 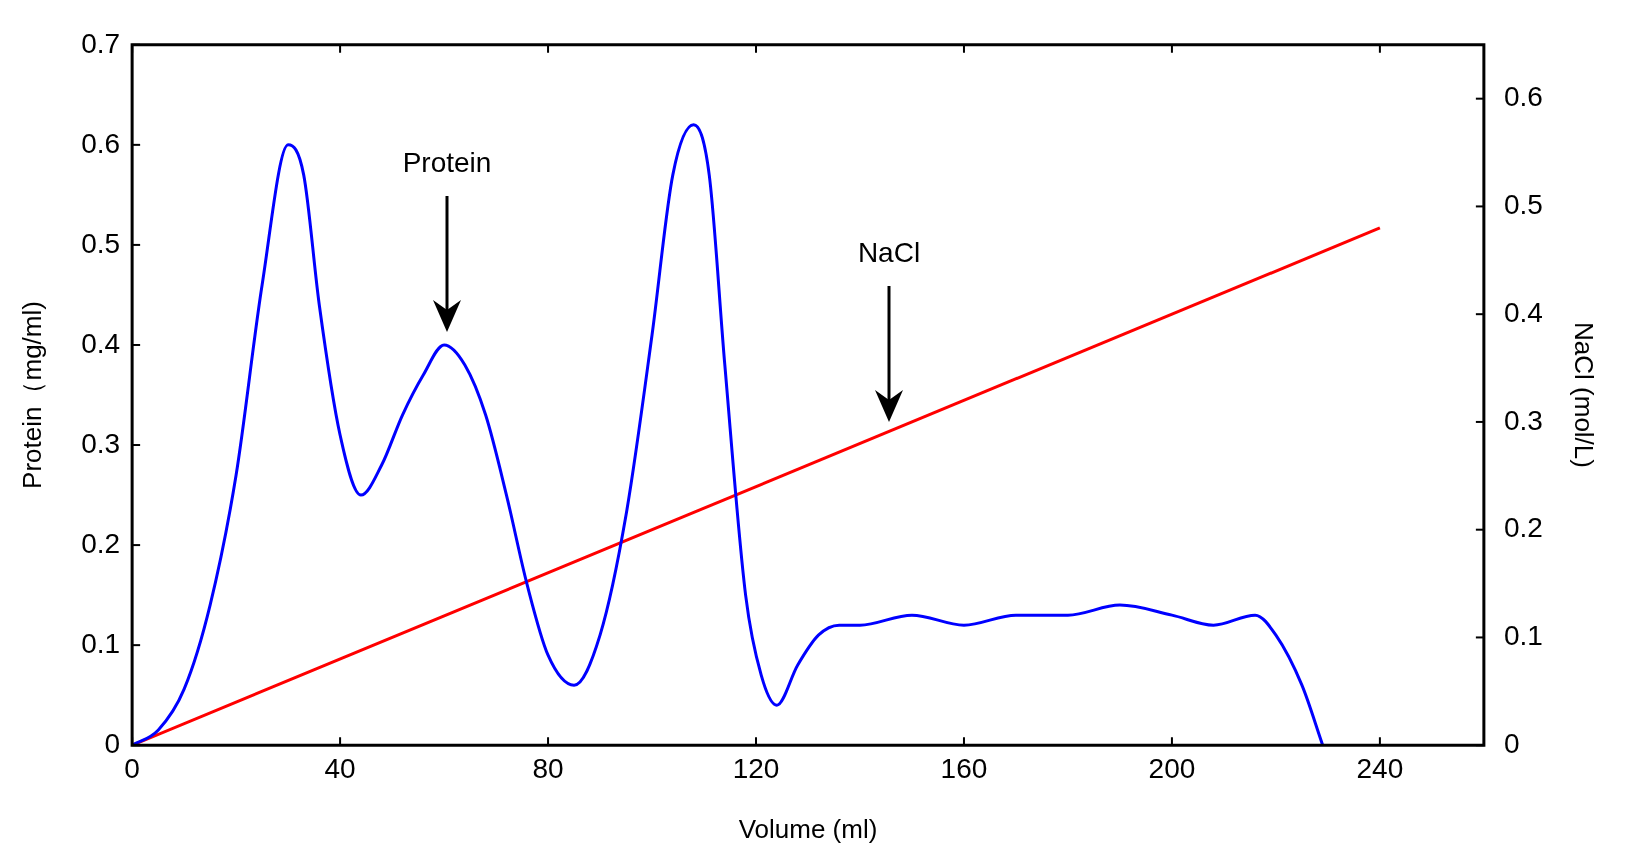 I want to click on y-tick-label: 0.5, so click(x=101, y=243).